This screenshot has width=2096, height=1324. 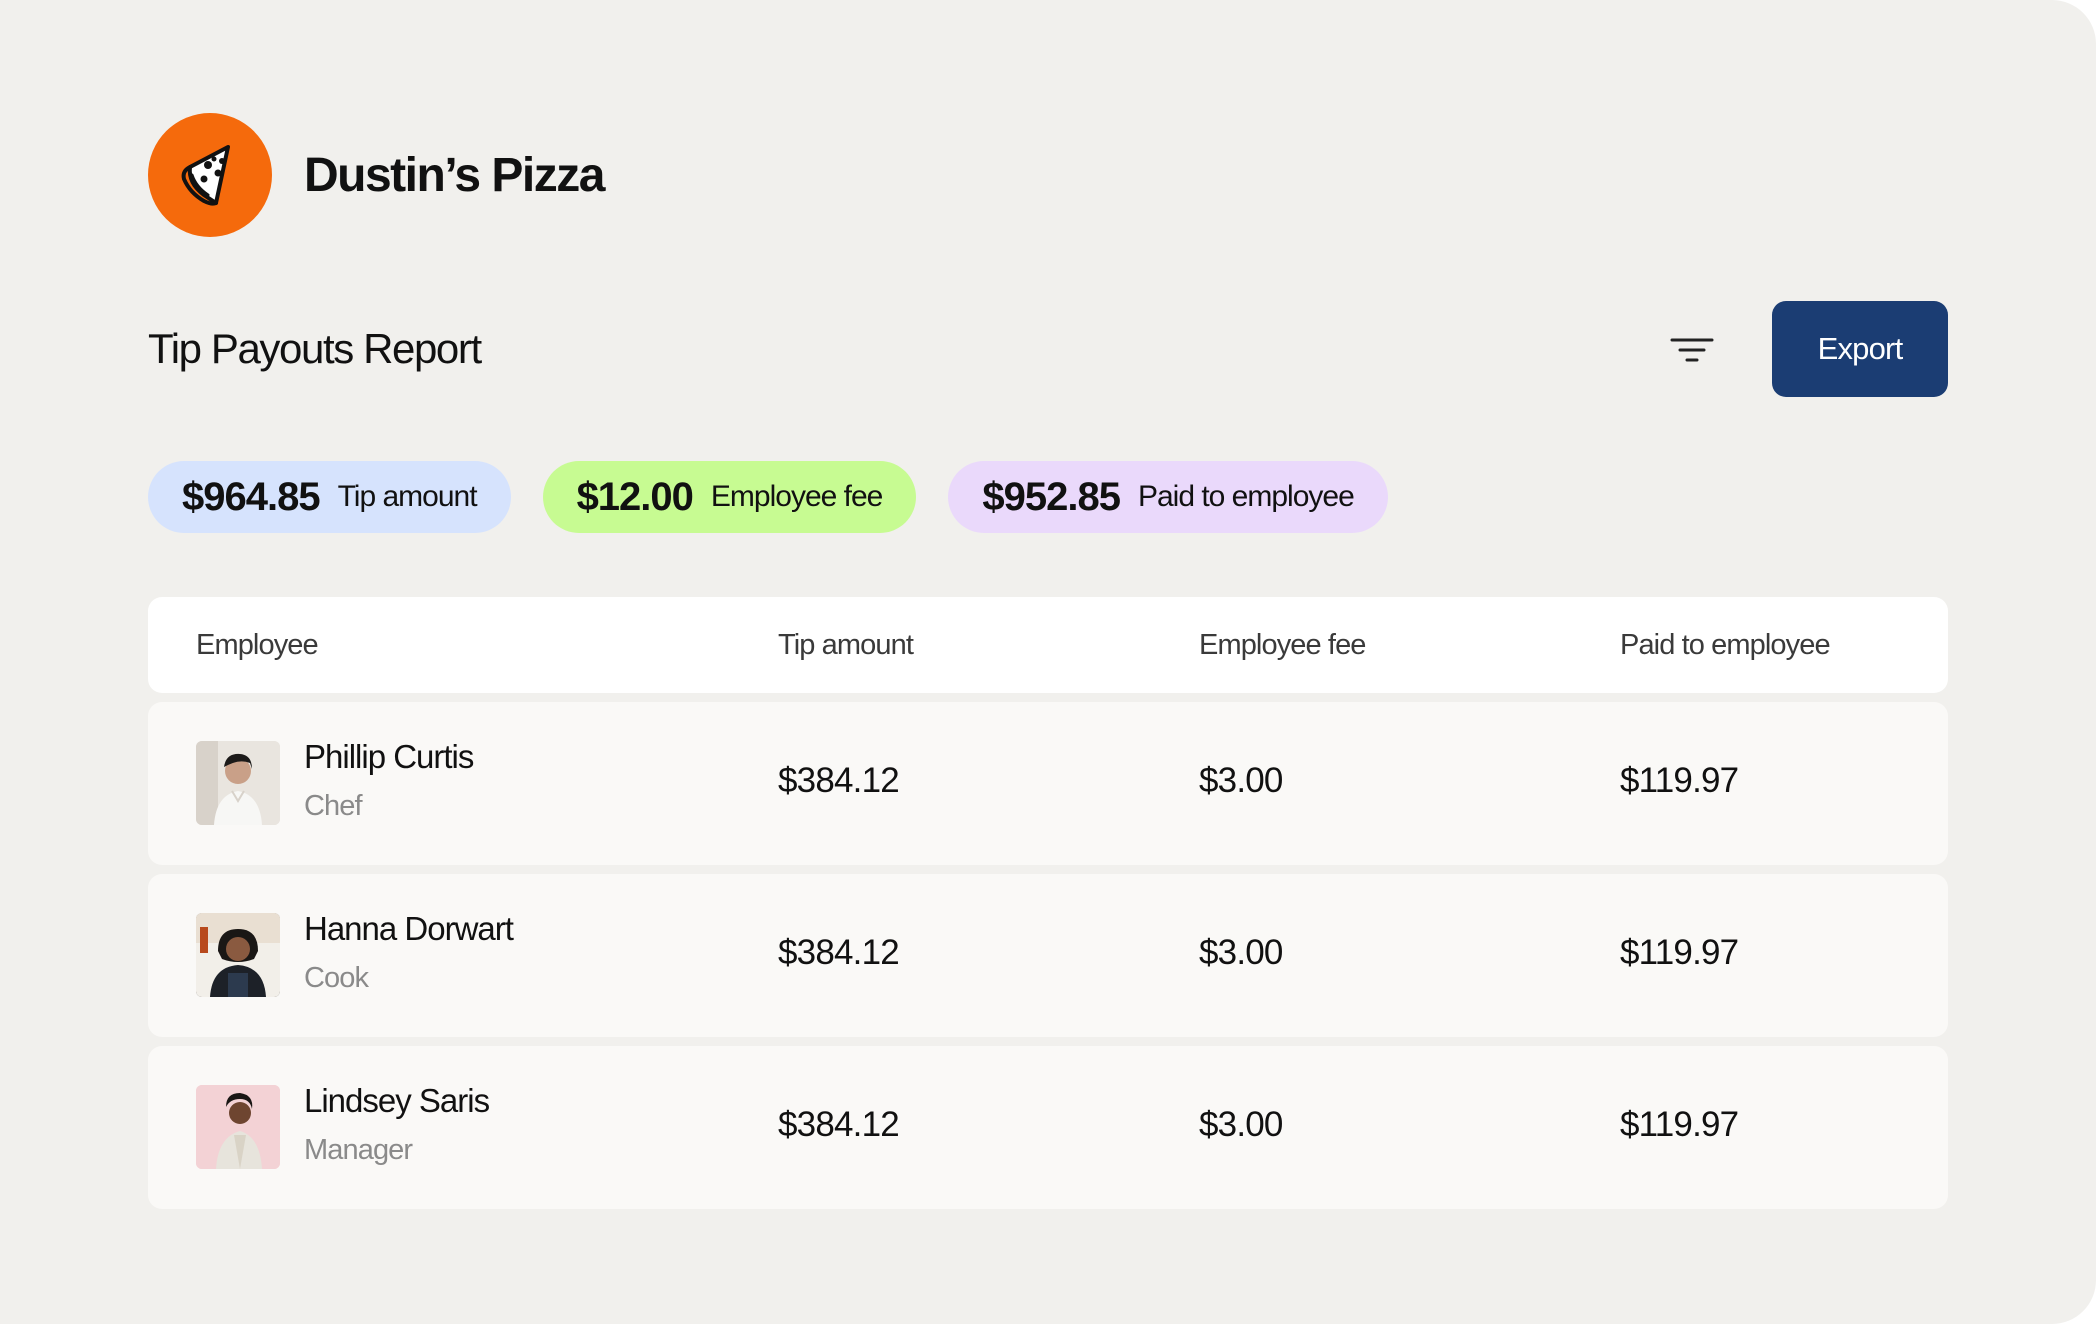 What do you see at coordinates (1725, 644) in the screenshot?
I see `column-header-paid-to-employee: Paid to employee` at bounding box center [1725, 644].